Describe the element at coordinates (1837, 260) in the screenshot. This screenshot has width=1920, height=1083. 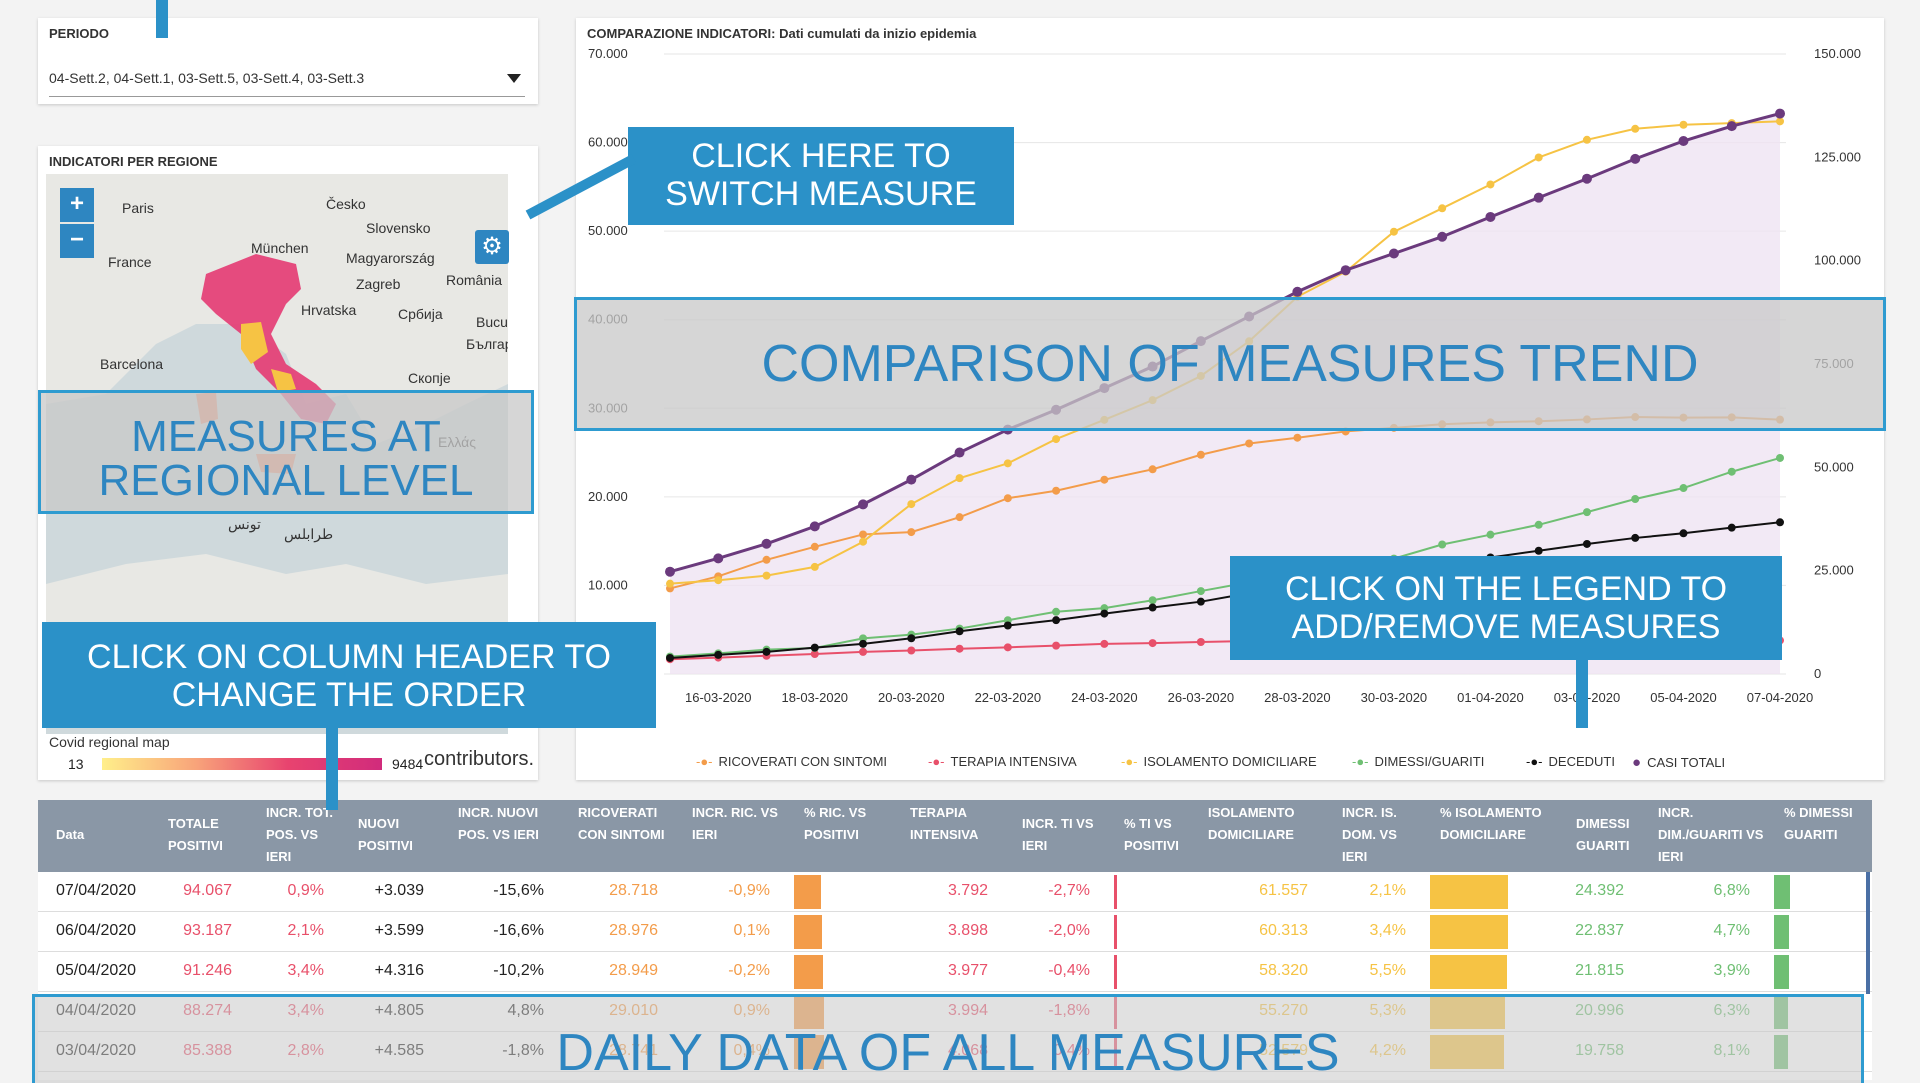
I see `y-right-tick-label: 100.000` at that location.